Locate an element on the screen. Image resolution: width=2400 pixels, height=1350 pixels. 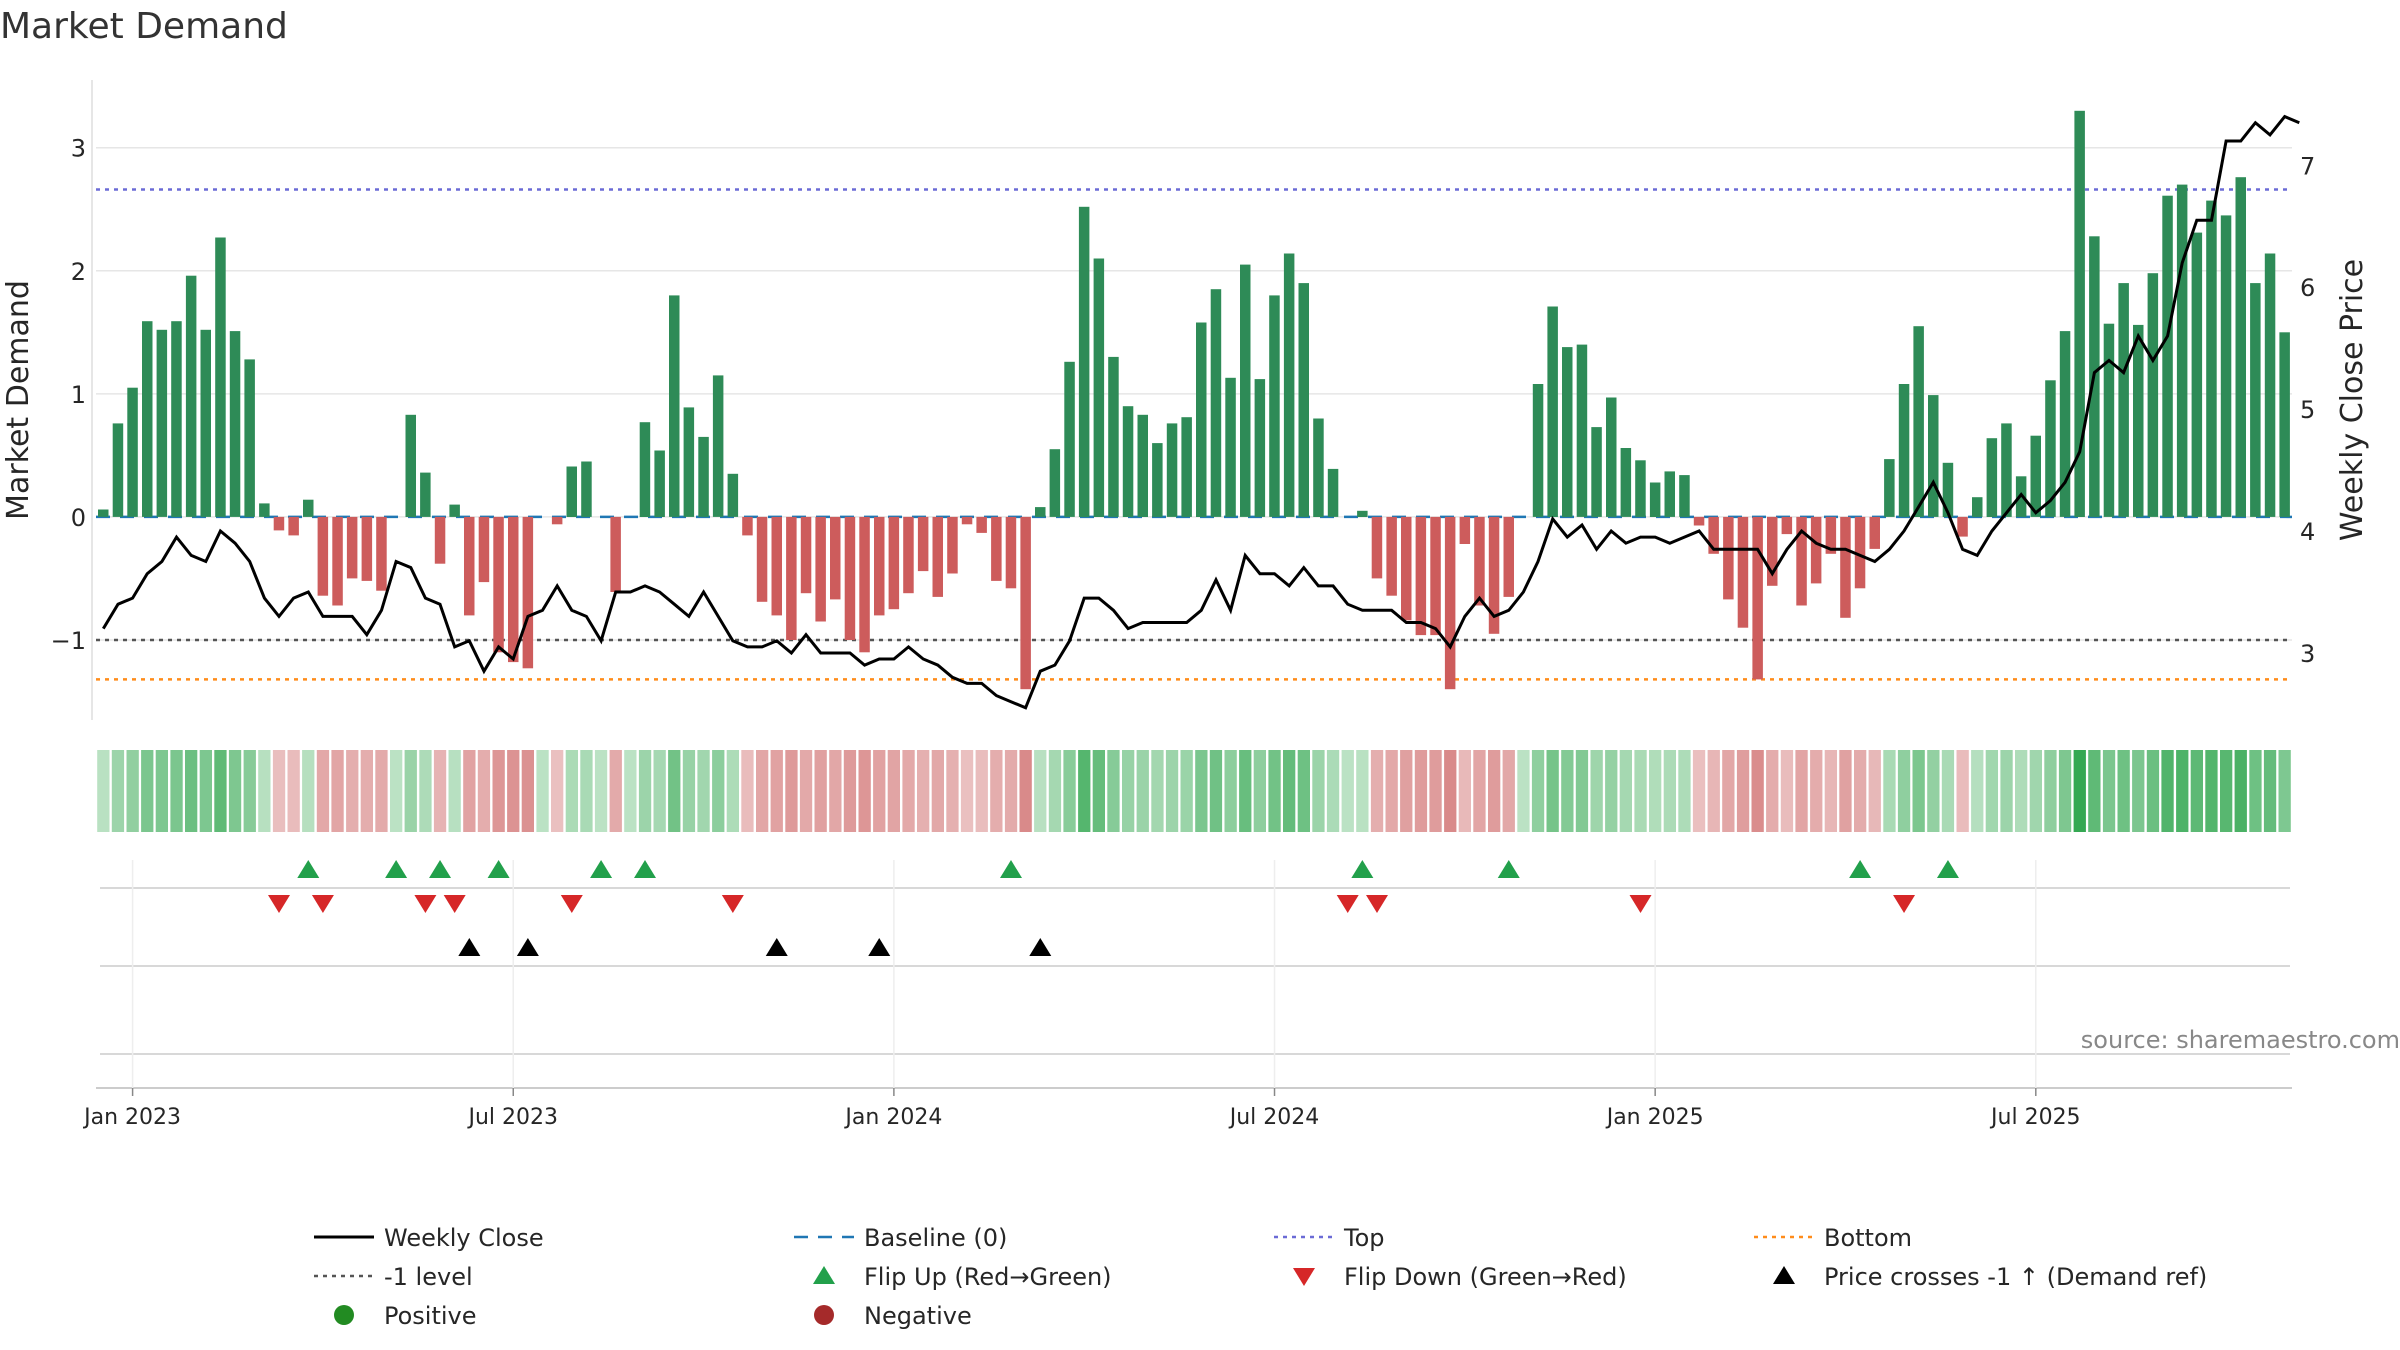
legend-label: Positive is located at coordinates (430, 1316).